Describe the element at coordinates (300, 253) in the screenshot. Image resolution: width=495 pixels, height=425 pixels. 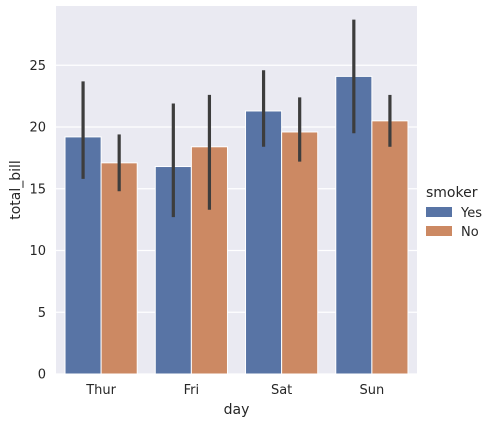
I see `bar-no-sat` at that location.